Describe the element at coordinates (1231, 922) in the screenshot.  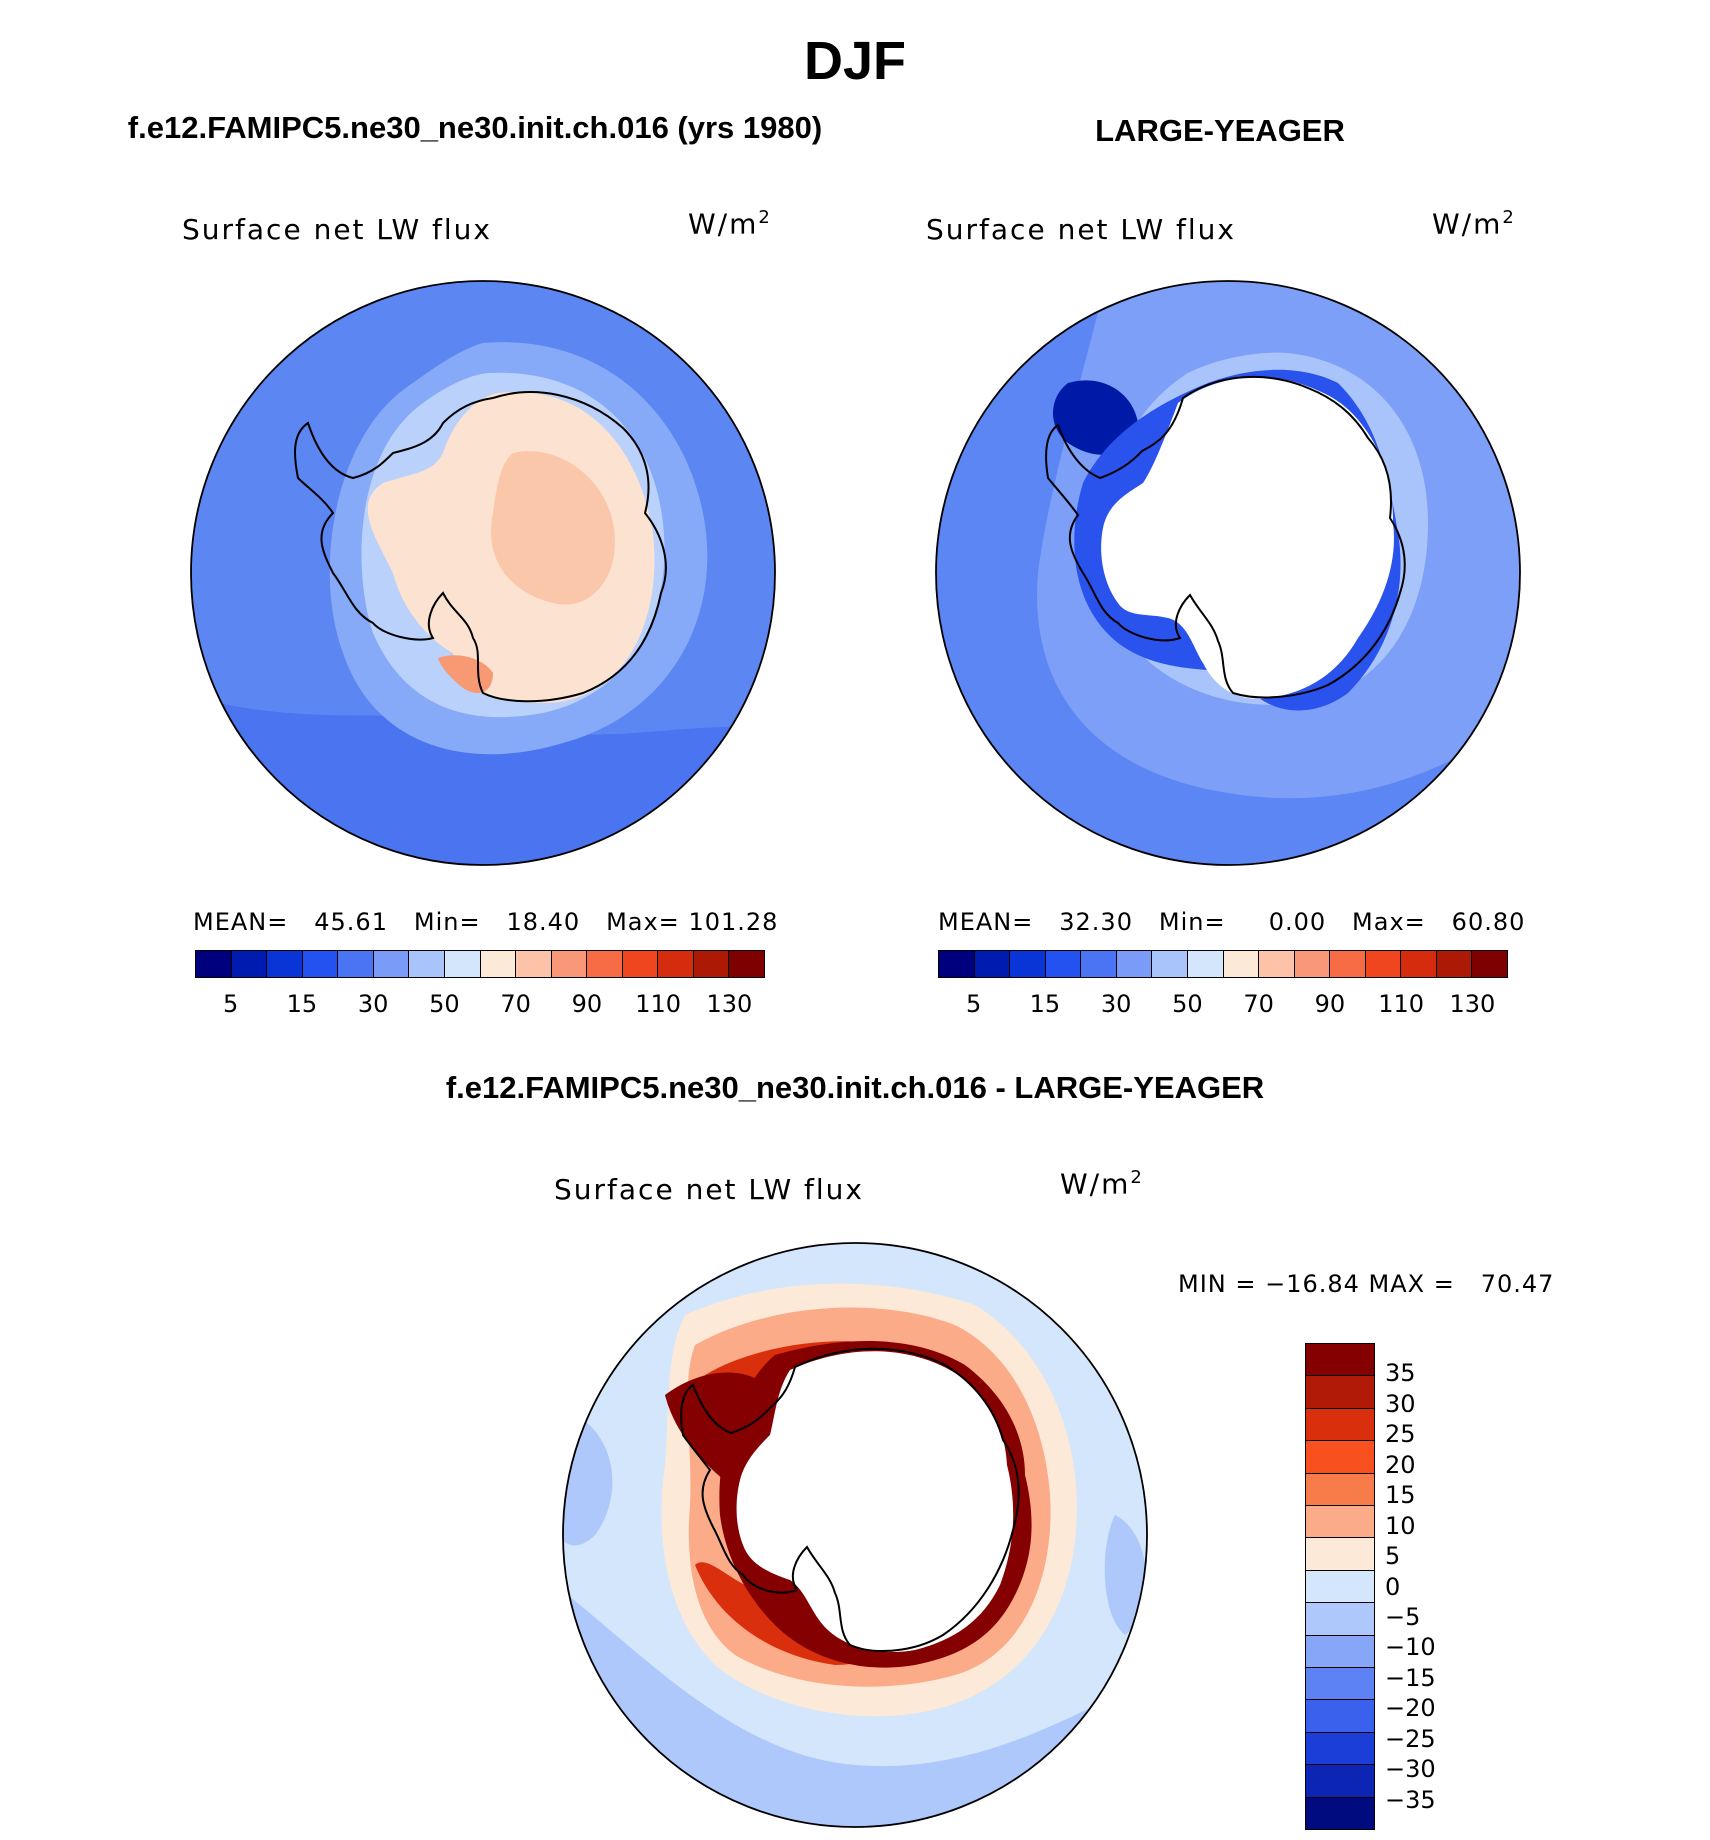
I see `panel2-stats: MEAN= 32.30 Min= 0.00 Max= 60.80` at that location.